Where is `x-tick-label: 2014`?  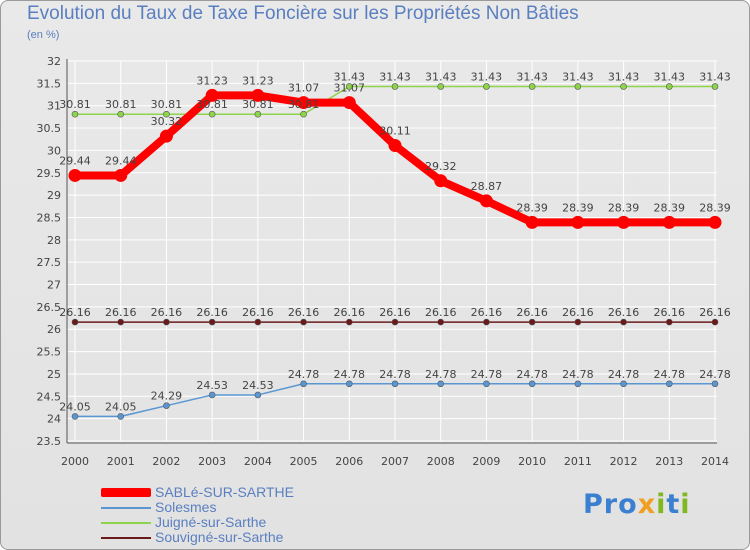
x-tick-label: 2014 is located at coordinates (715, 461).